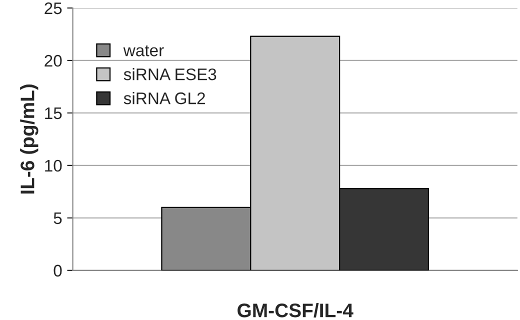  Describe the element at coordinates (53, 166) in the screenshot. I see `y-tick-label: 10` at that location.